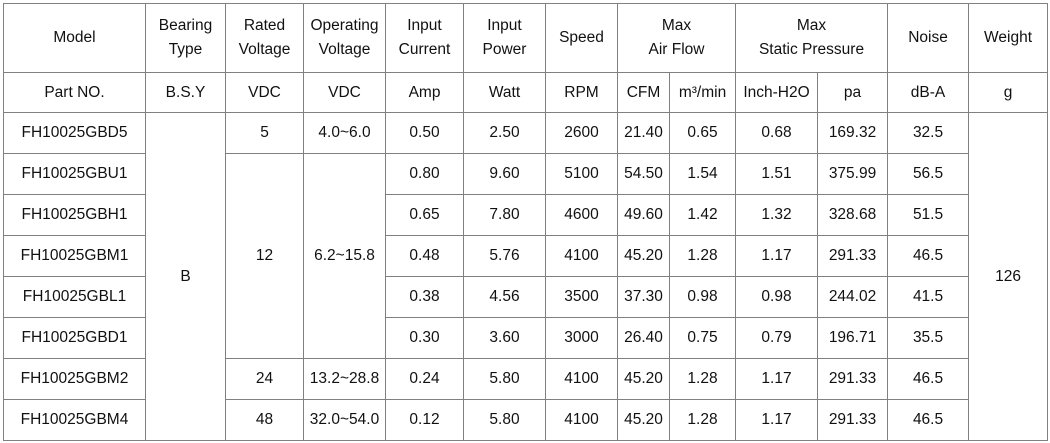 The width and height of the screenshot is (1050, 443). Describe the element at coordinates (853, 92) in the screenshot. I see `unit-cell: pa` at that location.